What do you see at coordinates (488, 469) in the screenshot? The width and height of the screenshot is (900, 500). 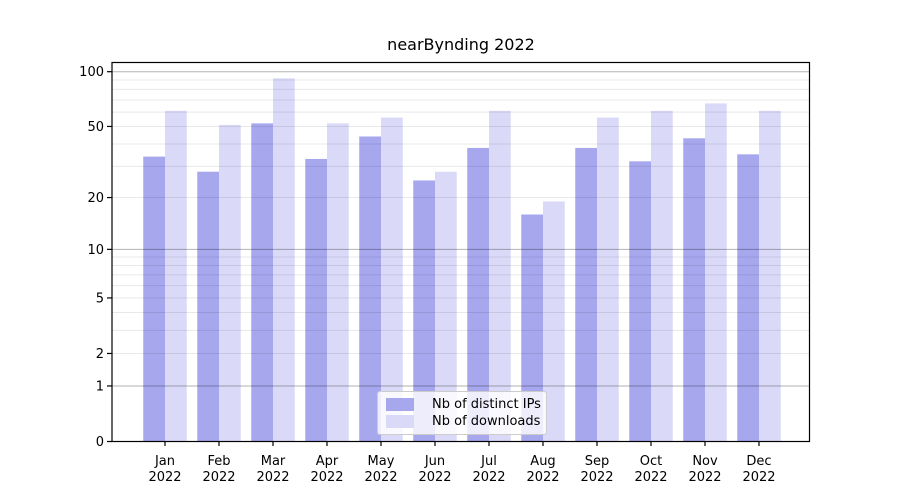 I see `x-tick-label: Jul 2022` at bounding box center [488, 469].